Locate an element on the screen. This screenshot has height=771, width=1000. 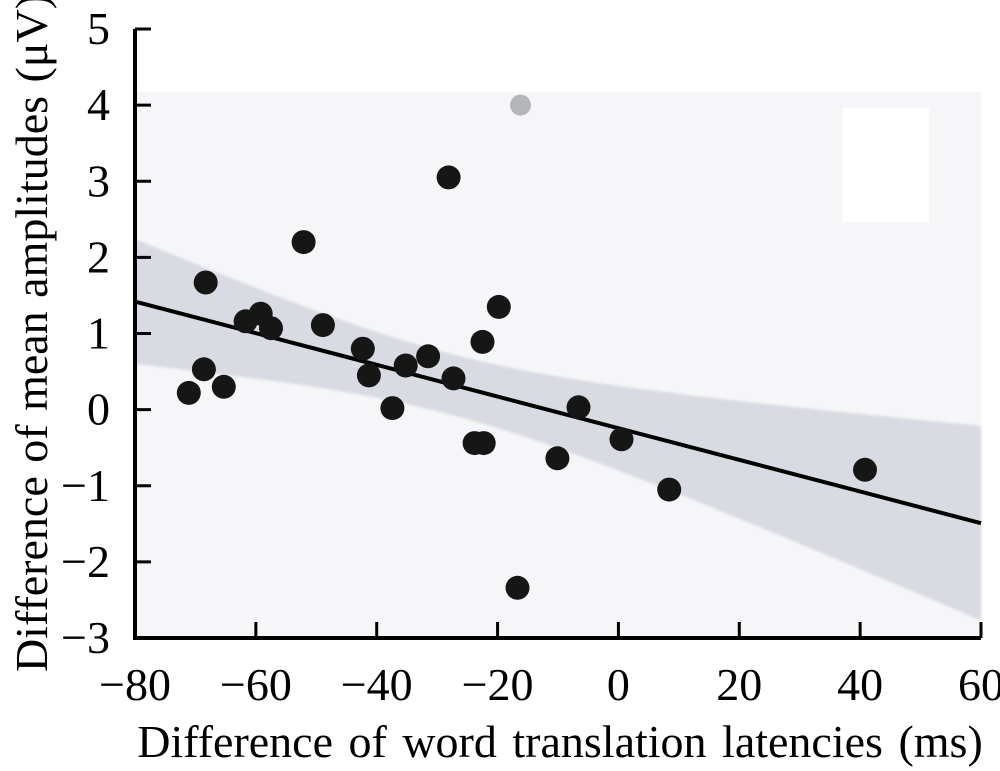
outlier-point is located at coordinates (520, 105).